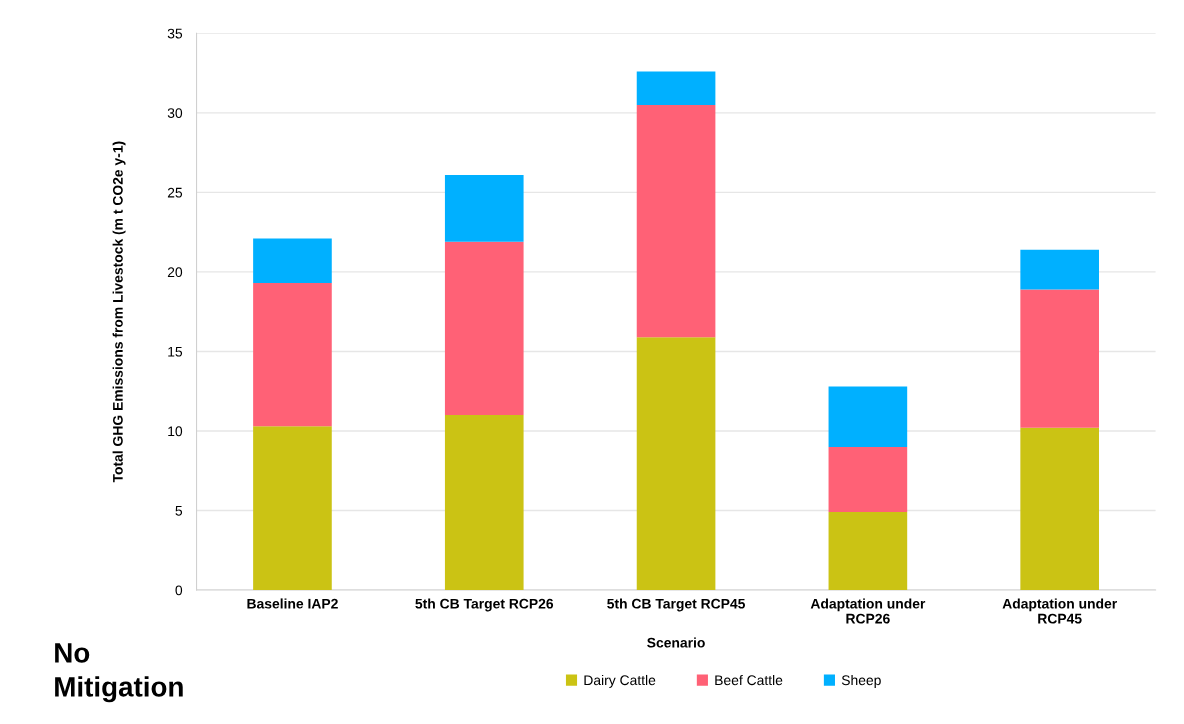 The image size is (1184, 724). Describe the element at coordinates (175, 272) in the screenshot. I see `y-tick-label: 20` at that location.